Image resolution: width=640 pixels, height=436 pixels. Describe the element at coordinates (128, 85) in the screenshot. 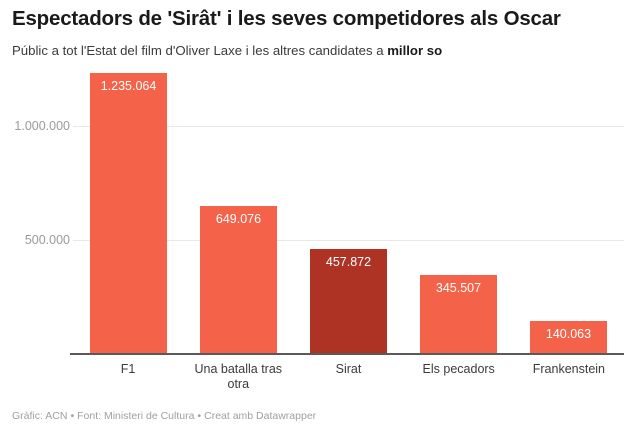

I see `bar-value-label: 1.235.064` at that location.